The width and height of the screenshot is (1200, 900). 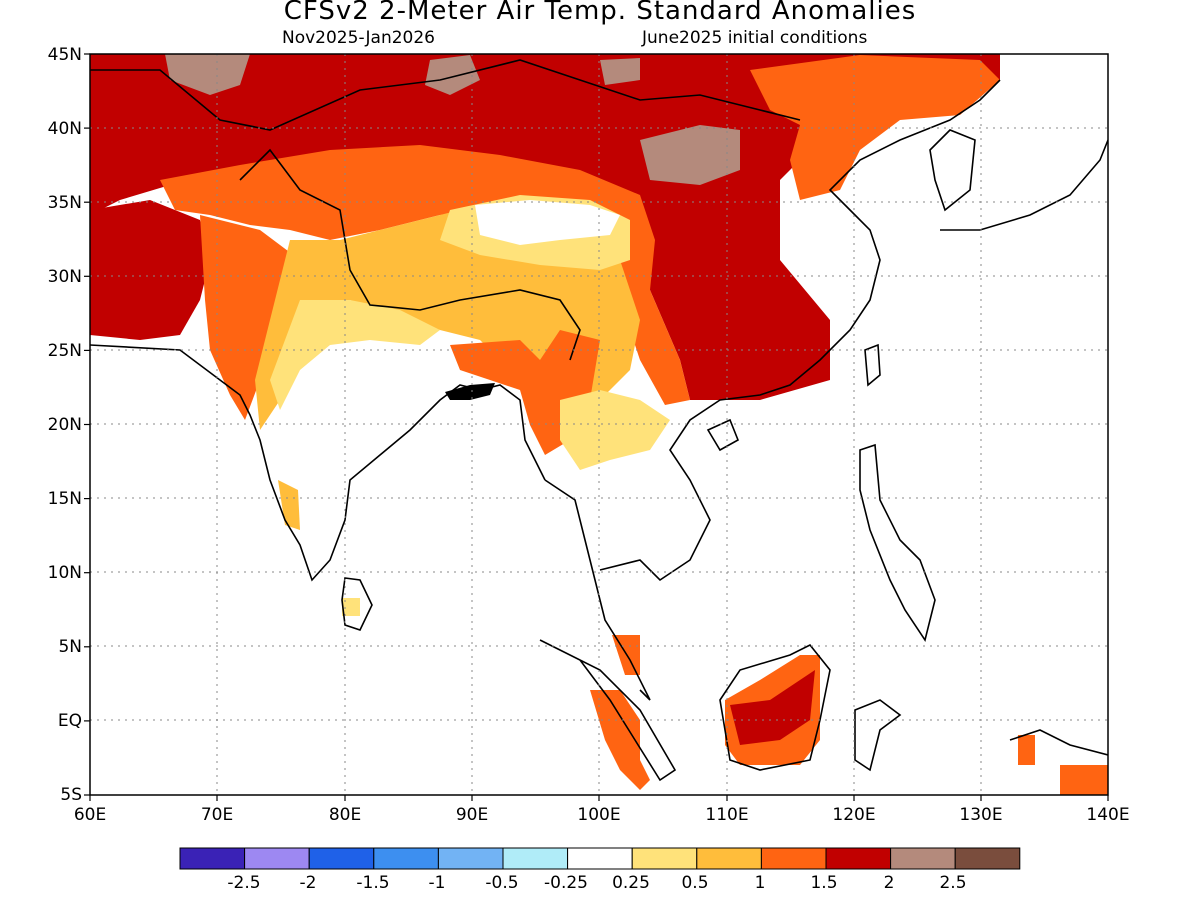 What do you see at coordinates (351, 607) in the screenshot?
I see `anomaly-region-srilanka` at bounding box center [351, 607].